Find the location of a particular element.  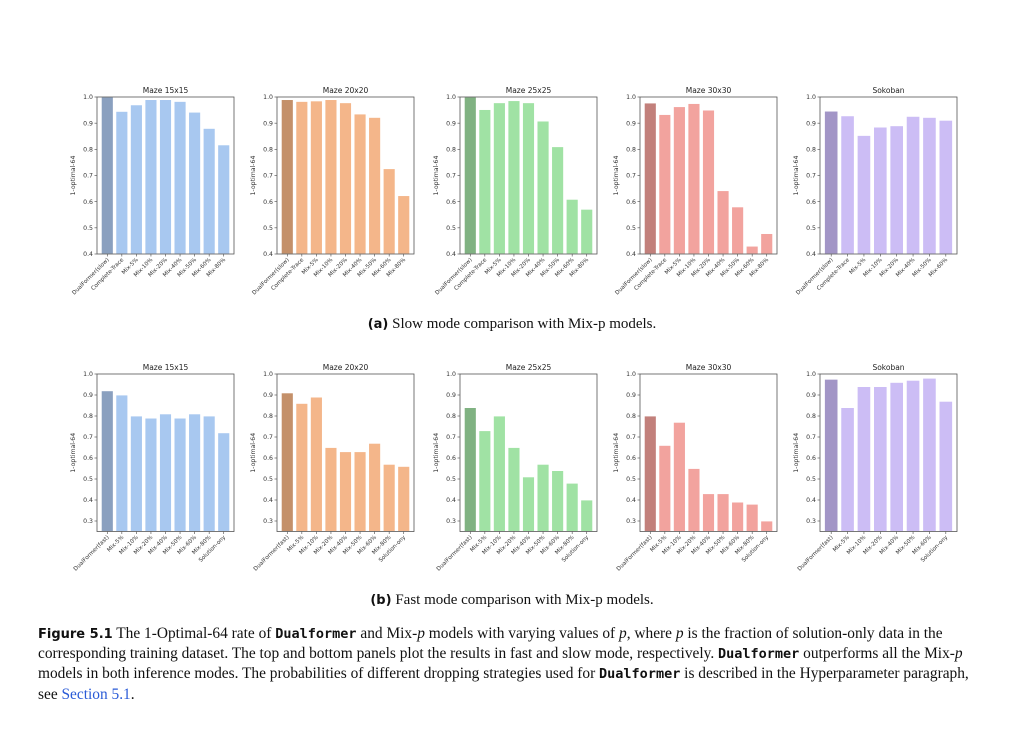

y-tick-label: 0.3 is located at coordinates (451, 521).